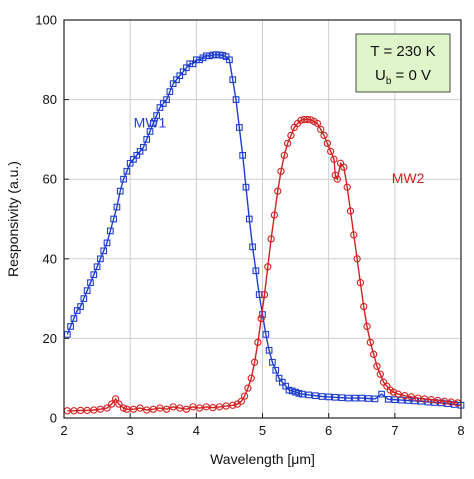 This screenshot has height=479, width=474. Describe the element at coordinates (53, 418) in the screenshot. I see `y-tick-label: 0` at that location.